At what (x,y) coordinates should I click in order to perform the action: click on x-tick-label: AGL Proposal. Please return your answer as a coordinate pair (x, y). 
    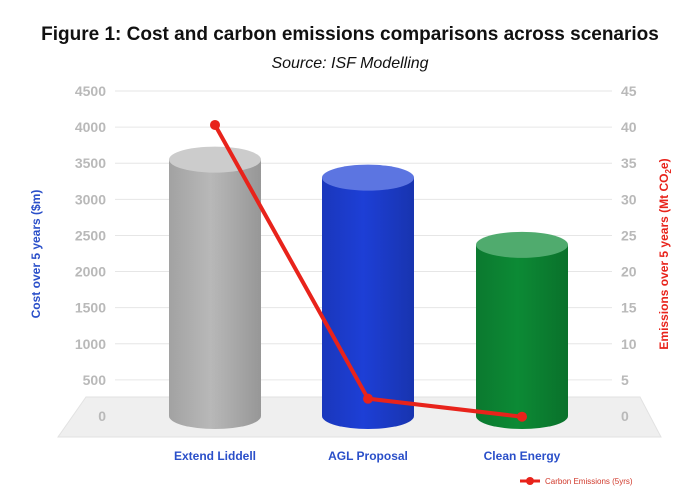
    Looking at the image, I should click on (368, 456).